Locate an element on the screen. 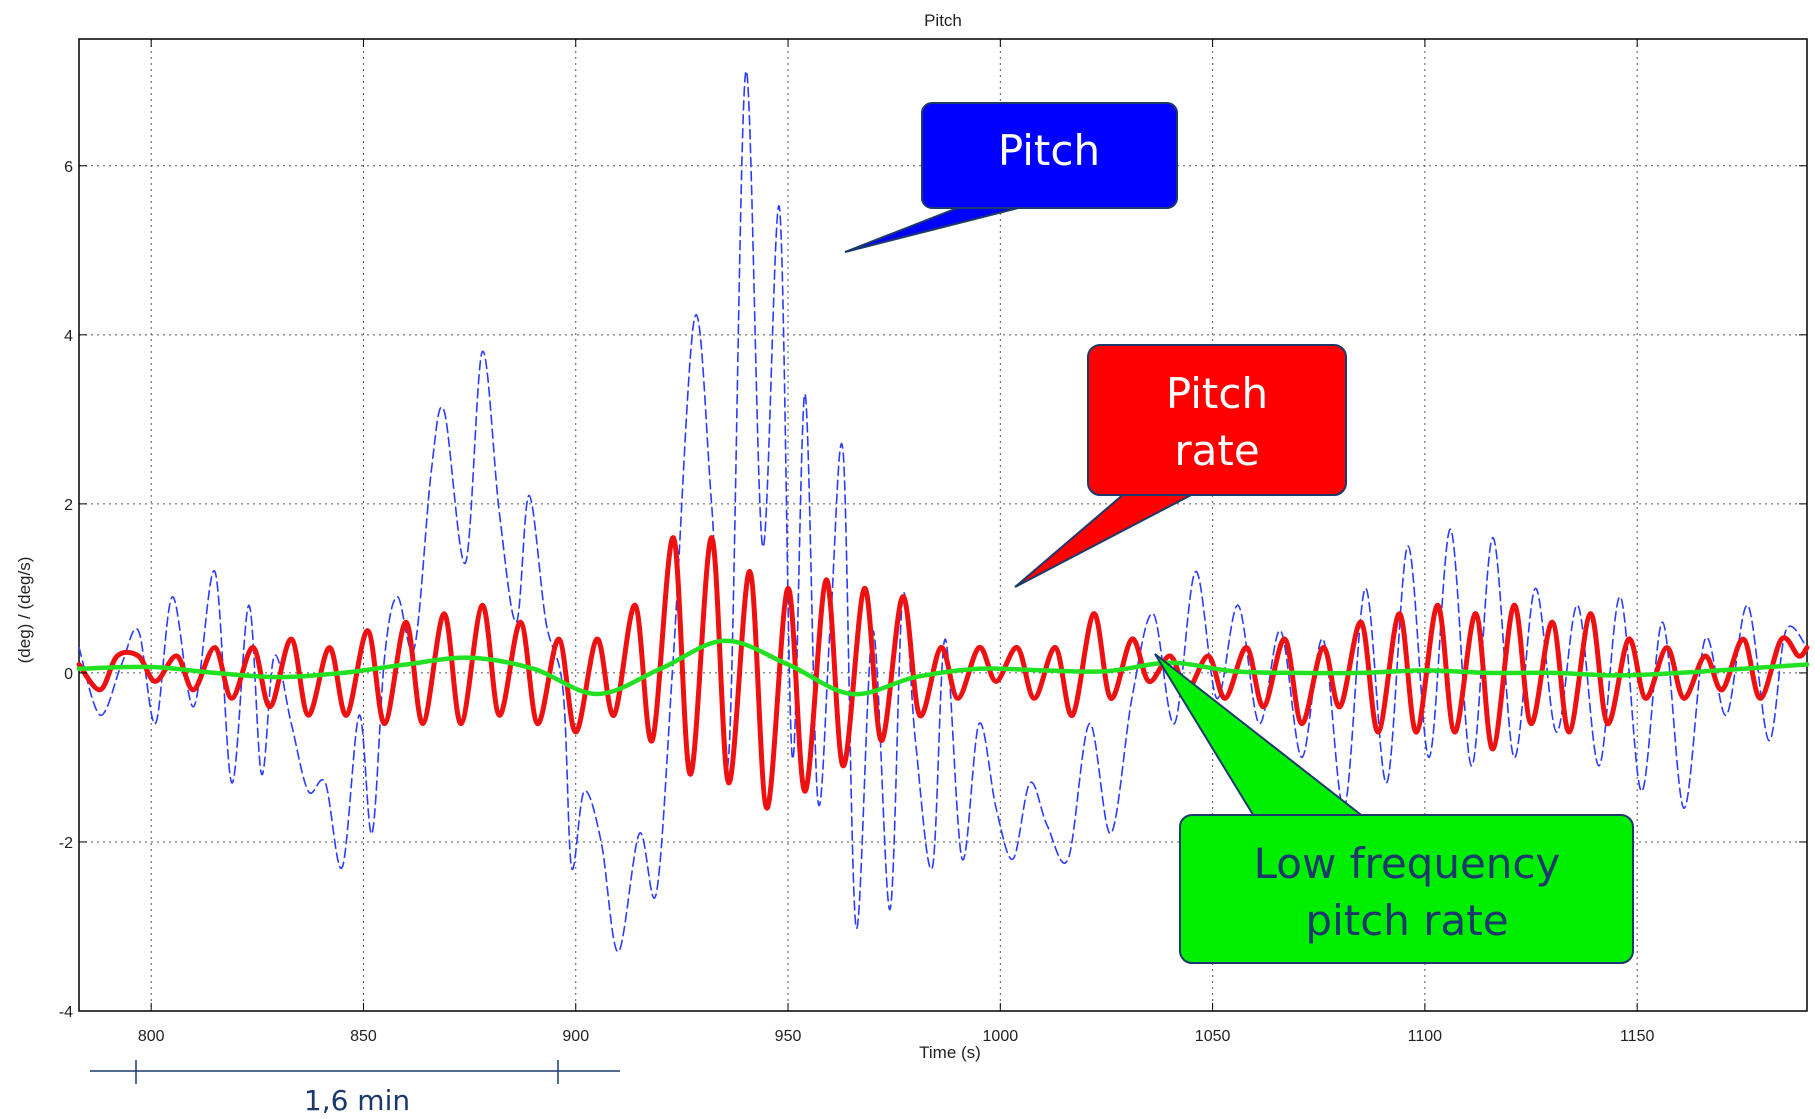 This screenshot has height=1119, width=1815. x-tick-label: 800 is located at coordinates (151, 1036).